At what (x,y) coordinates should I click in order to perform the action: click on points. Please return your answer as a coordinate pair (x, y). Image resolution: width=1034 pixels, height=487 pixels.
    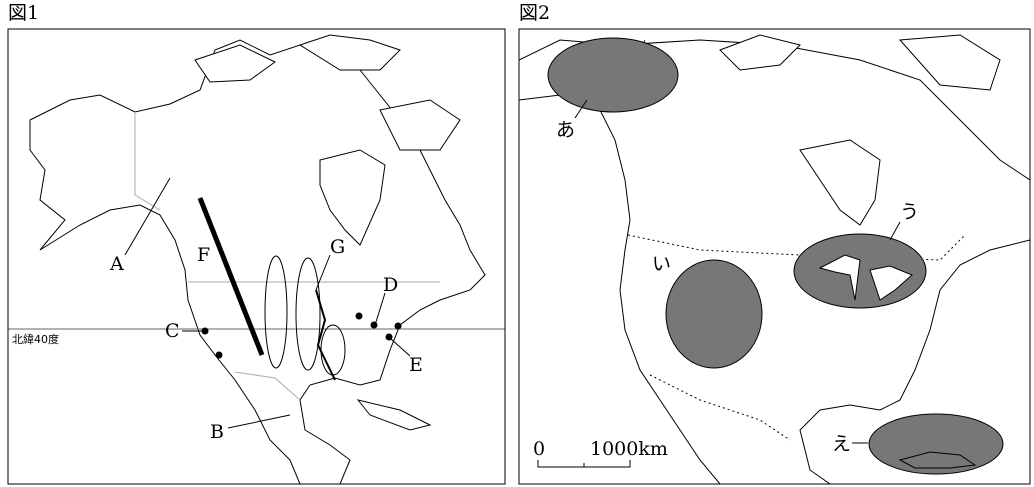
    Looking at the image, I should click on (301, 335).